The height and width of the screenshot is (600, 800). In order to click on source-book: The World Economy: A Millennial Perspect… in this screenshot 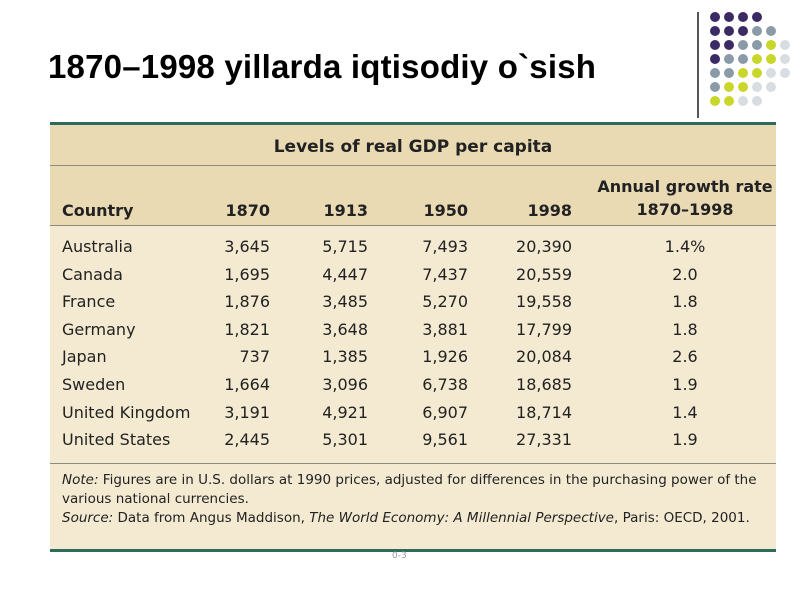, I will do `click(461, 518)`.